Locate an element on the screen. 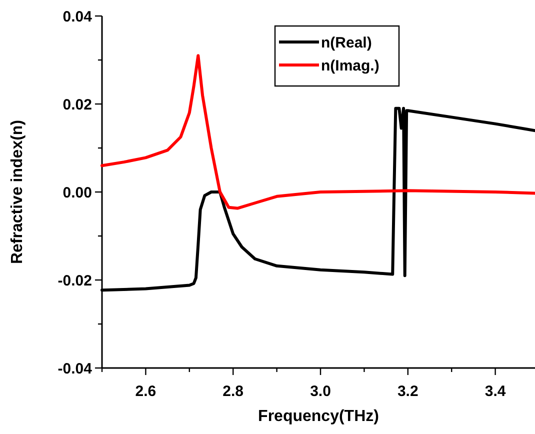 The width and height of the screenshot is (535, 434). x-tick-label: 3.2 is located at coordinates (407, 391).